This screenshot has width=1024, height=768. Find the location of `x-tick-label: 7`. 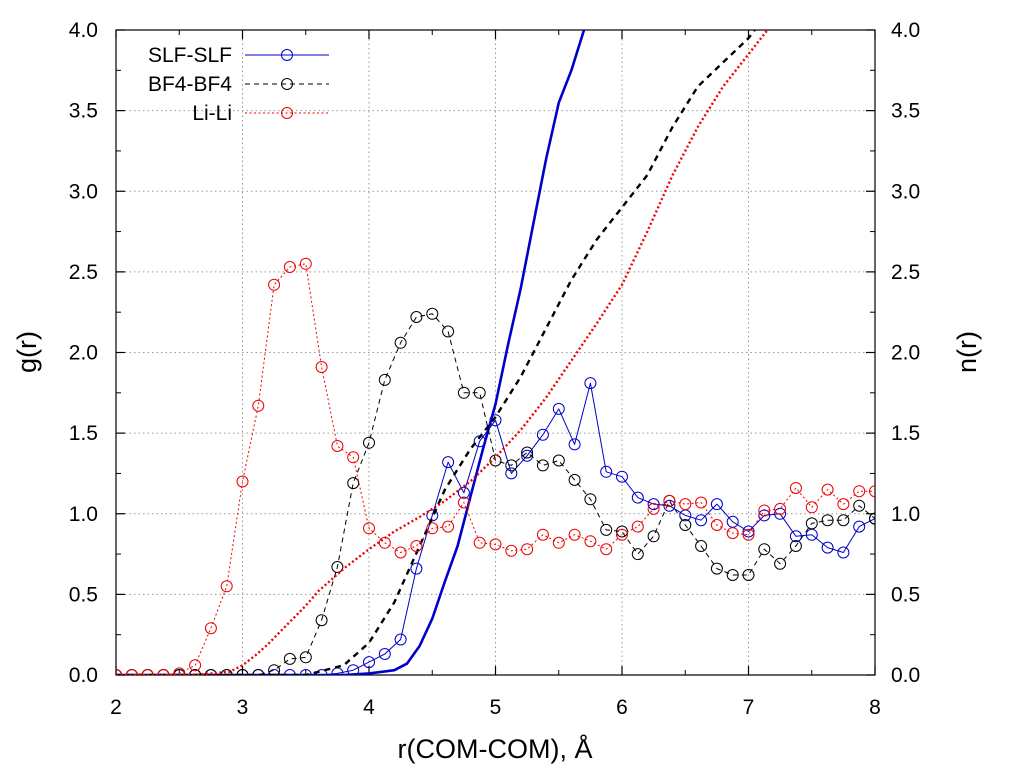

x-tick-label: 7 is located at coordinates (749, 707).